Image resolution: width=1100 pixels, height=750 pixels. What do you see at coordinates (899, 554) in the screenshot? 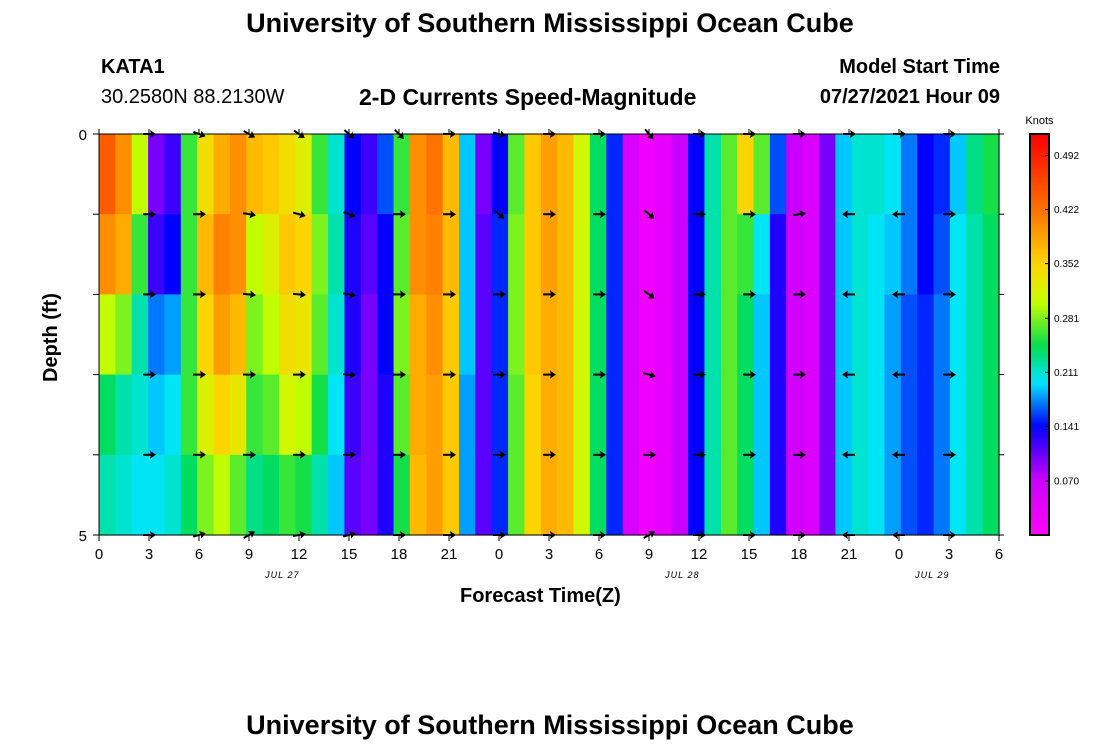
I see `x-tick-label: 0` at bounding box center [899, 554].